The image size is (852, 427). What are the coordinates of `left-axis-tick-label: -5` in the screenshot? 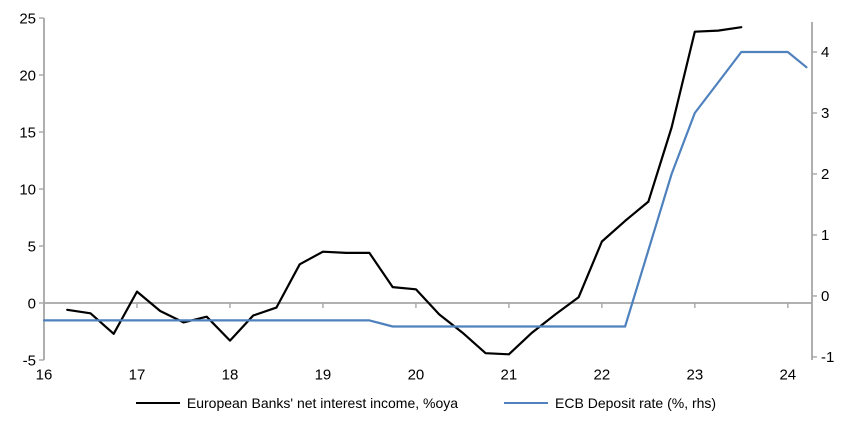 It's located at (29, 360).